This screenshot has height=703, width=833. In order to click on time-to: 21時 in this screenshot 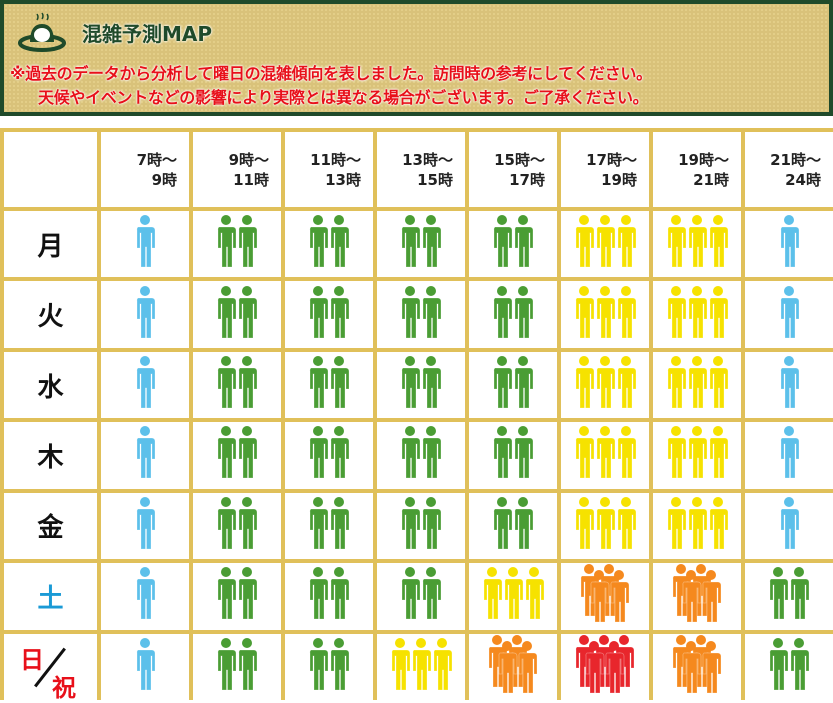, I will do `click(711, 179)`.